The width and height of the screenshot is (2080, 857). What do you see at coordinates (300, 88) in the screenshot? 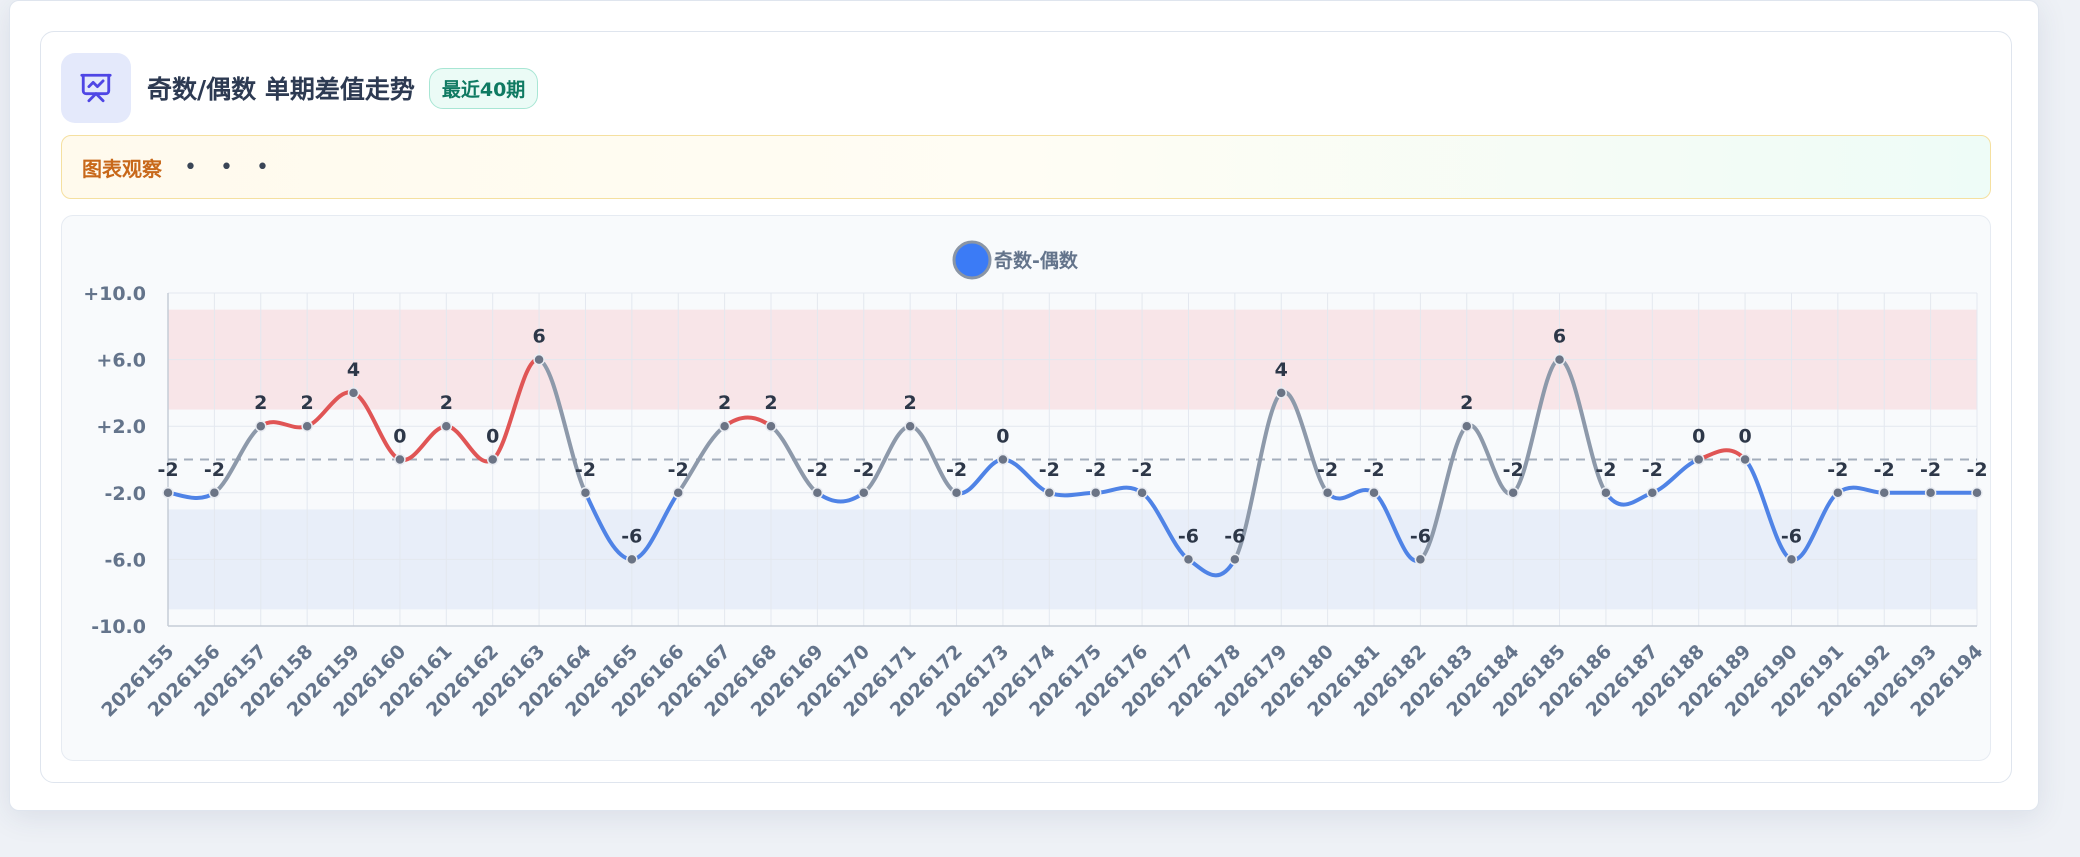
I see `card-header: 奇数/偶数 单期差值走势 最近40期` at bounding box center [300, 88].